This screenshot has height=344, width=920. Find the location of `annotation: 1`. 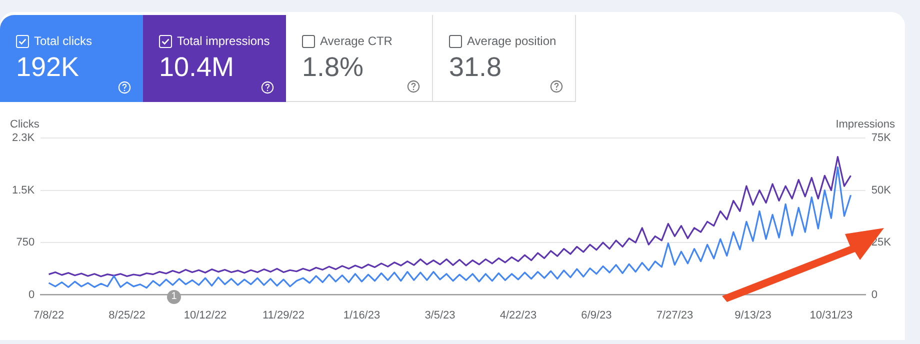

annotation: 1 is located at coordinates (174, 297).